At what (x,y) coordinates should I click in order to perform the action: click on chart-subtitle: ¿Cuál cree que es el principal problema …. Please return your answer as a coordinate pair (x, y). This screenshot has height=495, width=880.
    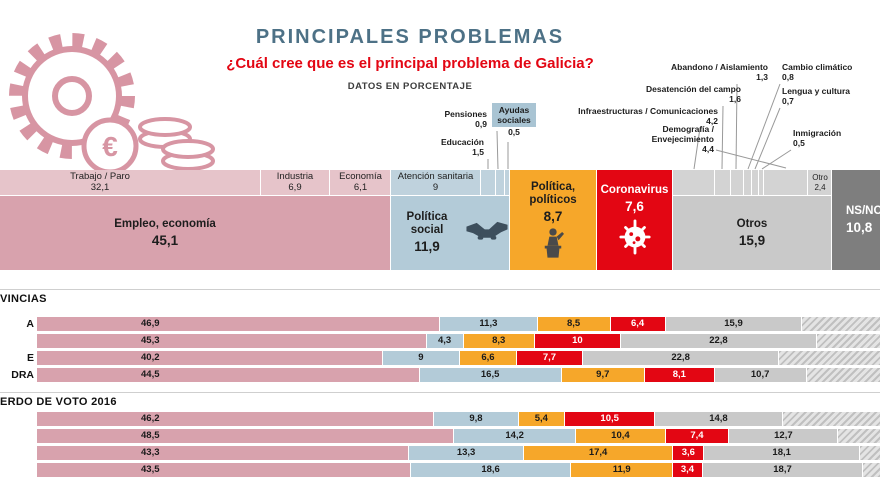
    Looking at the image, I should click on (410, 63).